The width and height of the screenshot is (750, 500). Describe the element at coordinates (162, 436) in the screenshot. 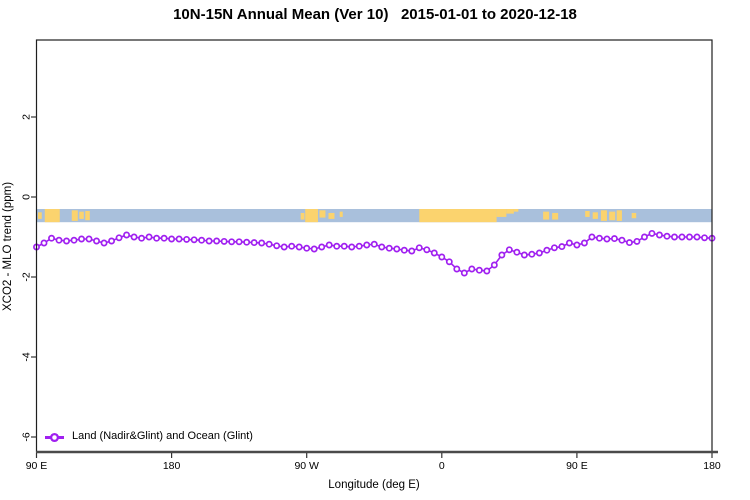

I see `legend-label: Land (Nadir&Glint) and Ocean (Glint)` at that location.